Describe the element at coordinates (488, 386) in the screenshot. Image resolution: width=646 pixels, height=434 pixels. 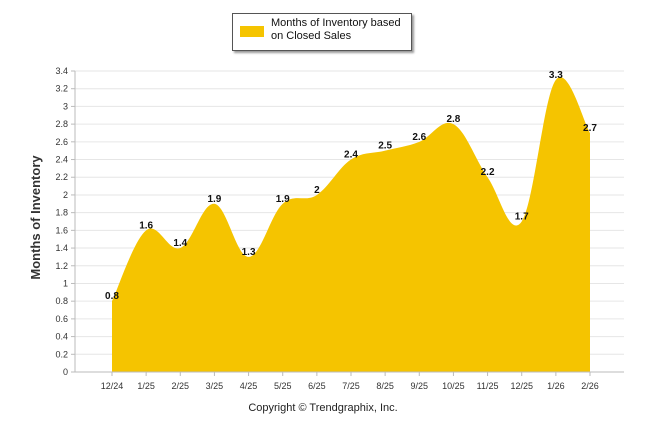
I see `x-tick-label: 11/25` at that location.